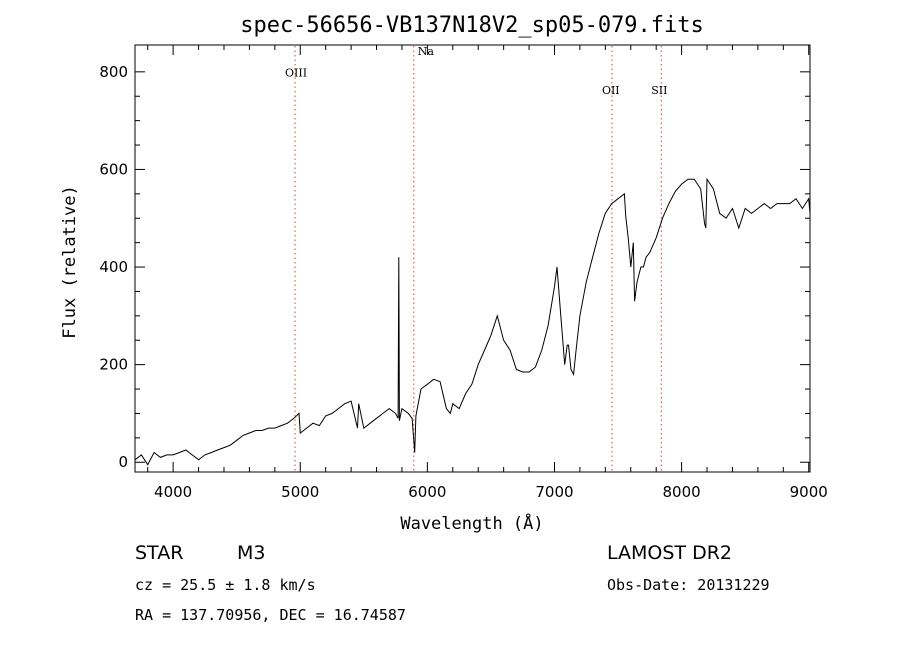 The image size is (900, 650). Describe the element at coordinates (113, 169) in the screenshot. I see `y-tick-label: 600` at that location.